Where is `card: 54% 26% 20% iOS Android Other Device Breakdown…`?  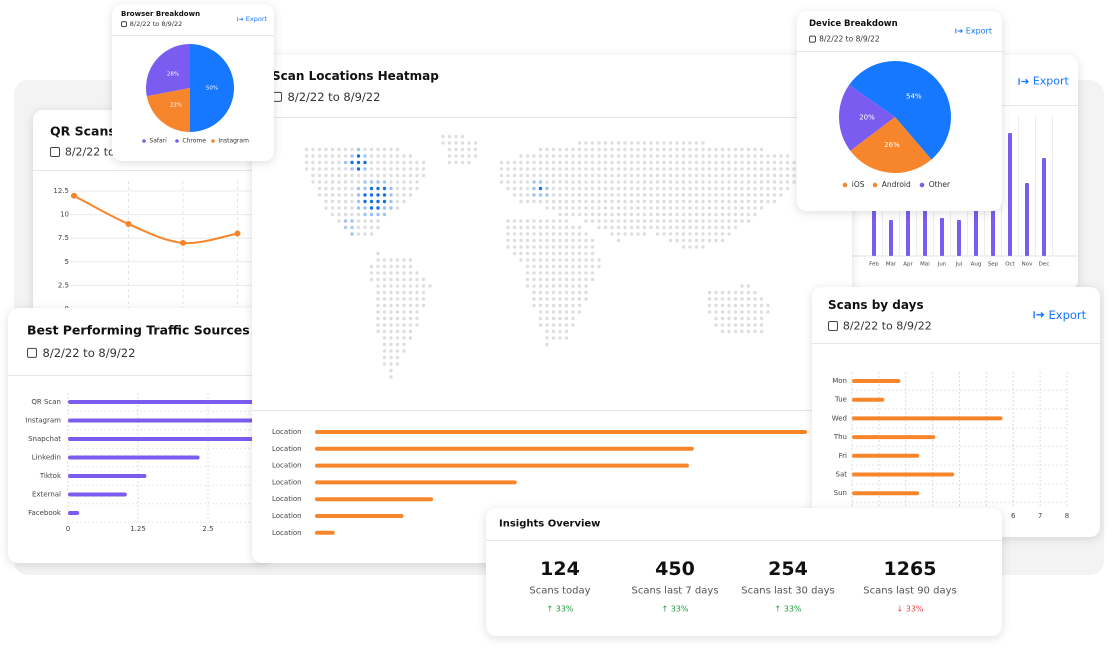
card: 54% 26% 20% iOS Android Other Device Breakdown… is located at coordinates (899, 111).